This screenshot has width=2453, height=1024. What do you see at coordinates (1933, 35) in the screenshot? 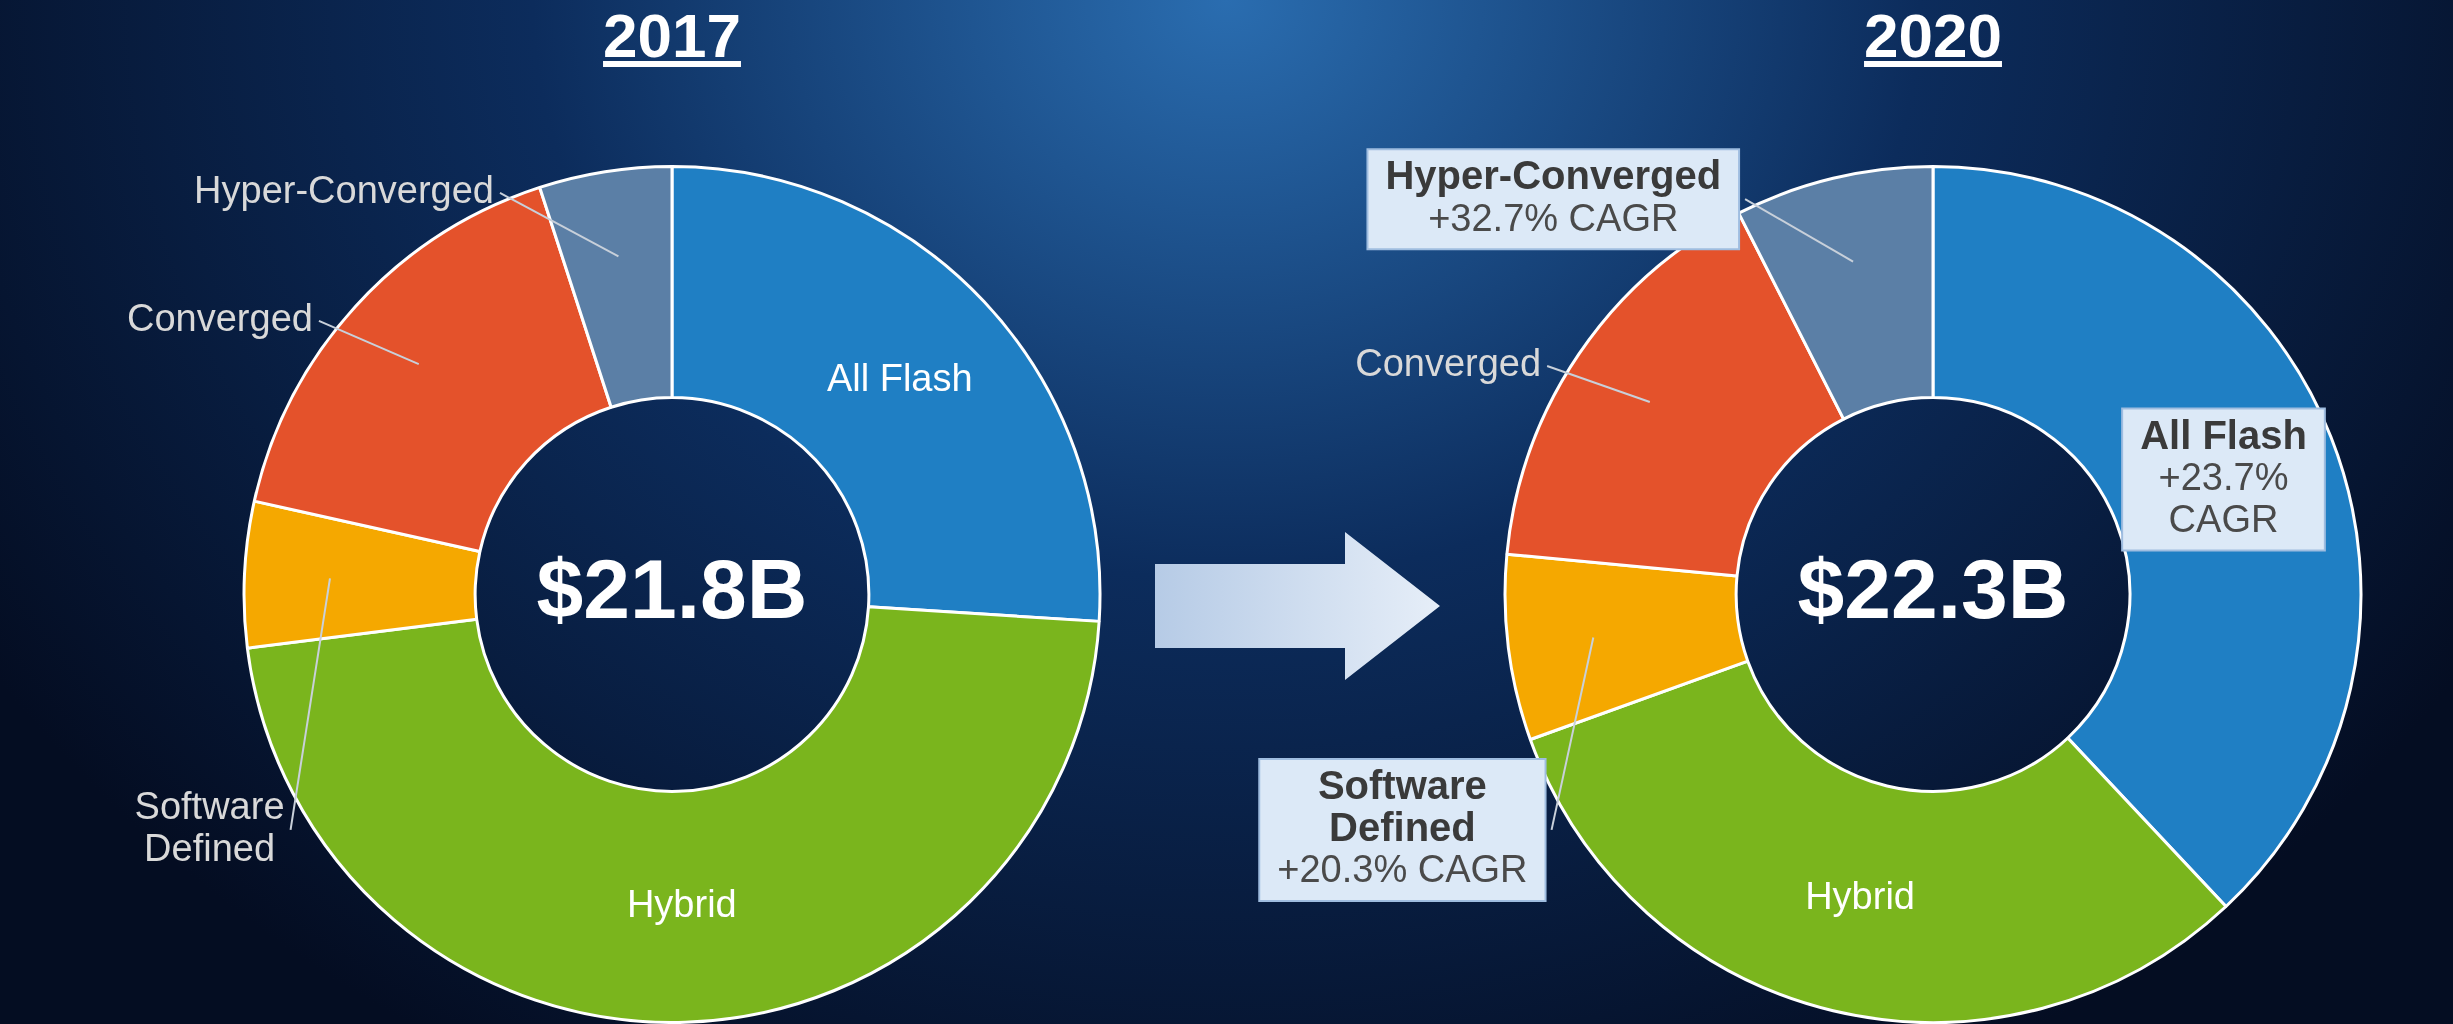
I see `chart-title: 2020` at bounding box center [1933, 35].